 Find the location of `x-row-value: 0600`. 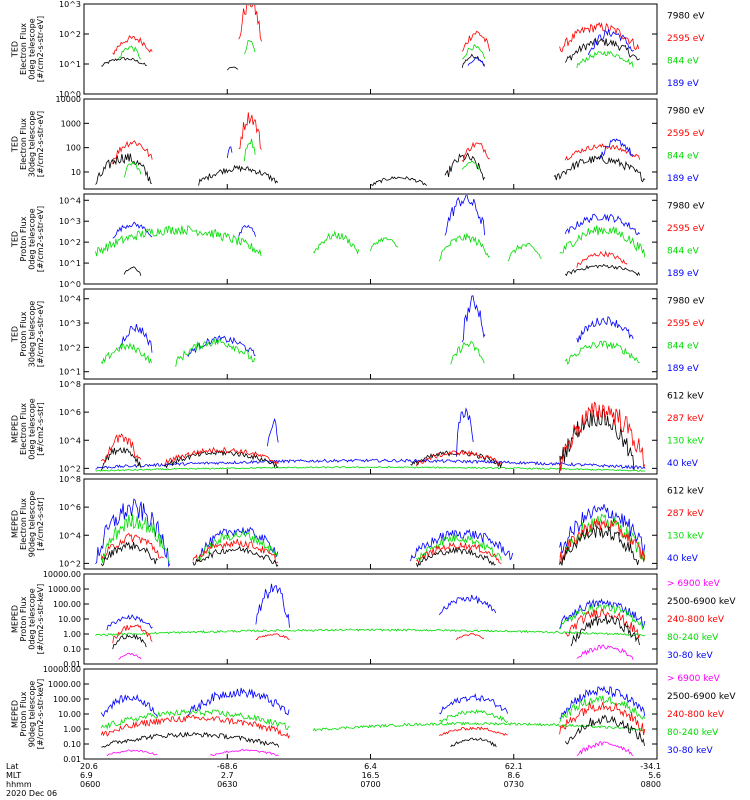

x-row-value: 0600 is located at coordinates (90, 784).